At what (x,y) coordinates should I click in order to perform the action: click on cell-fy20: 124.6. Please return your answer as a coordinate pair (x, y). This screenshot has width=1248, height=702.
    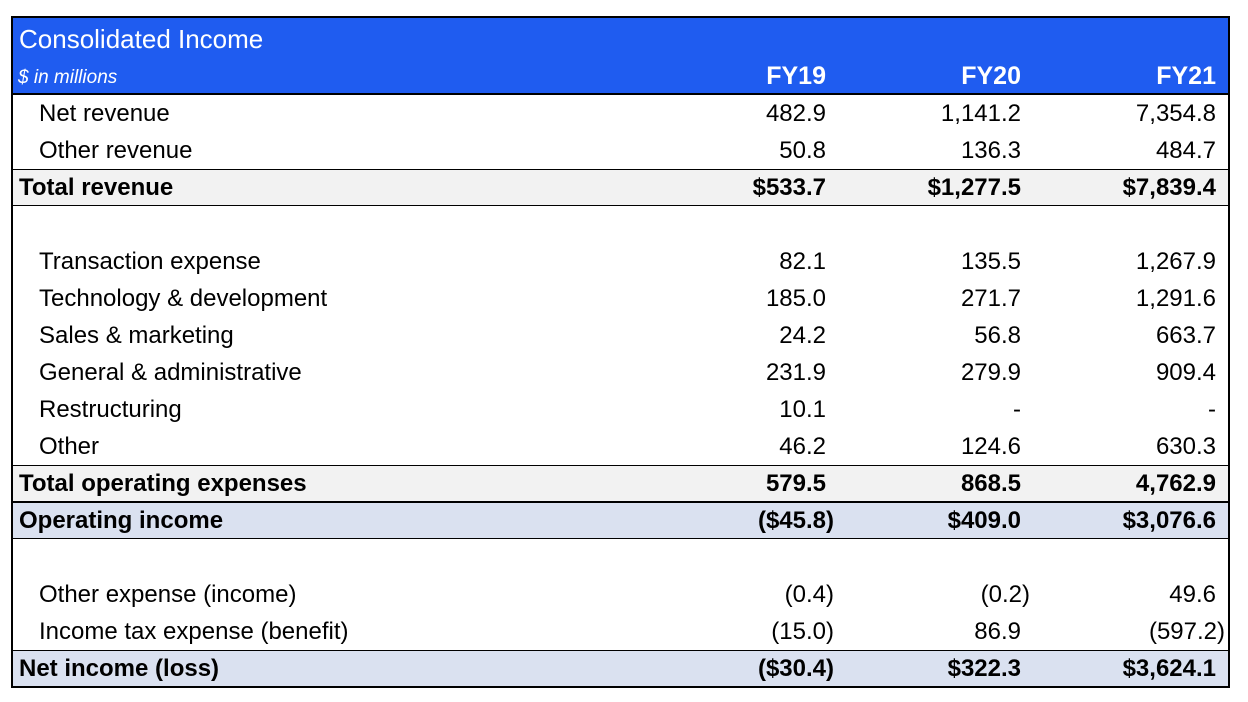
    Looking at the image, I should click on (990, 446).